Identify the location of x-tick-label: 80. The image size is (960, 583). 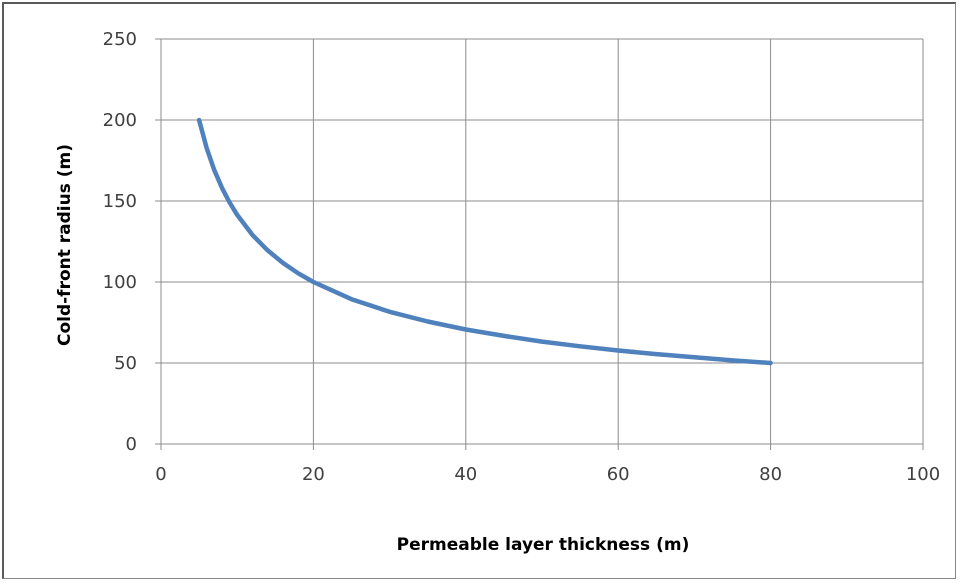
(770, 474).